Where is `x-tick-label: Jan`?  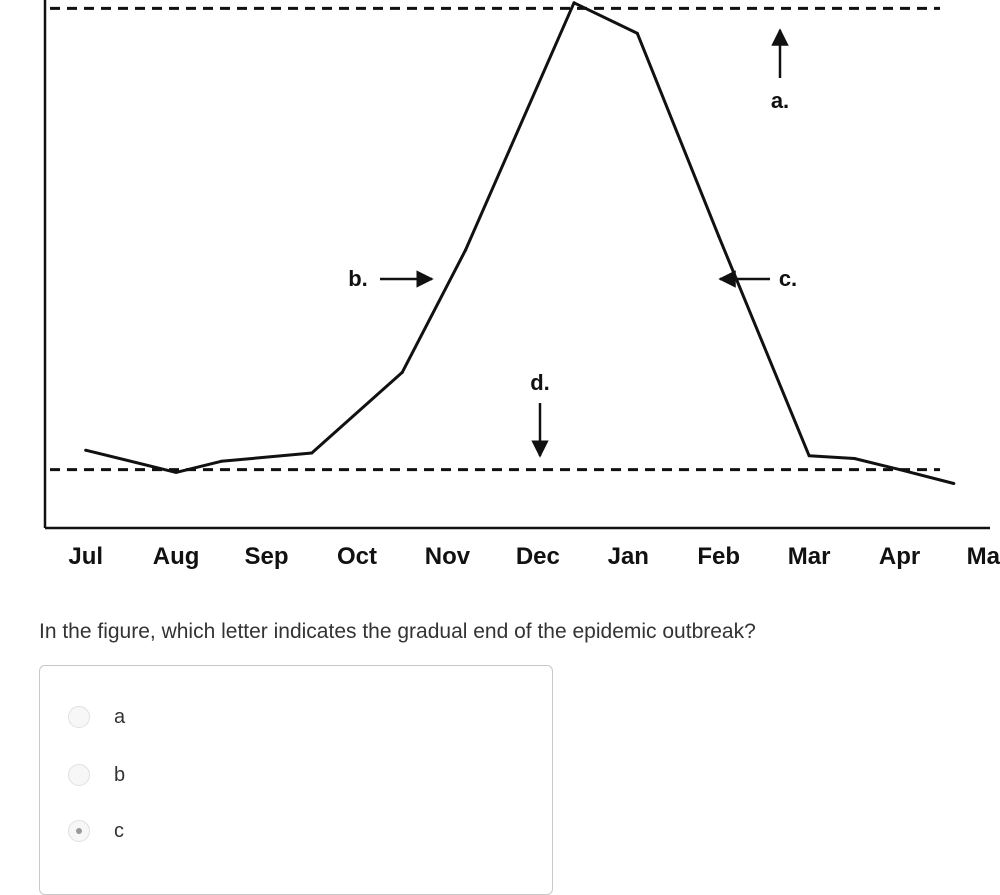
x-tick-label: Jan is located at coordinates (628, 556).